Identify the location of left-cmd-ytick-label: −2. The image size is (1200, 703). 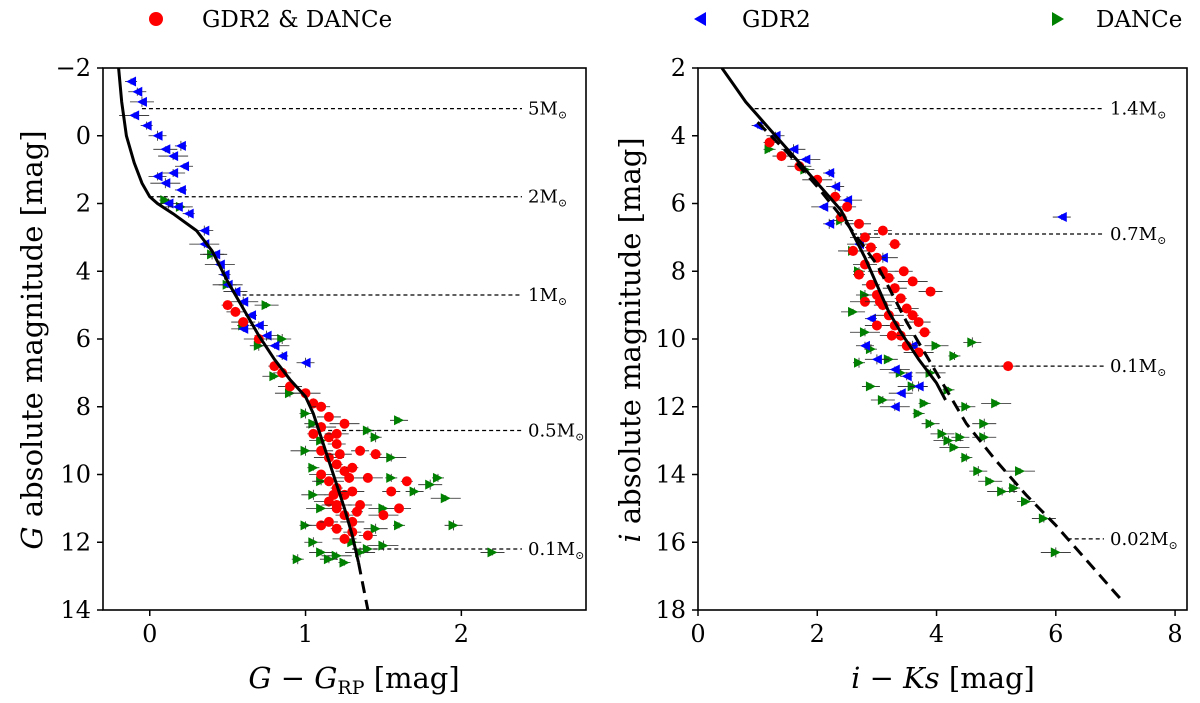
(73, 68).